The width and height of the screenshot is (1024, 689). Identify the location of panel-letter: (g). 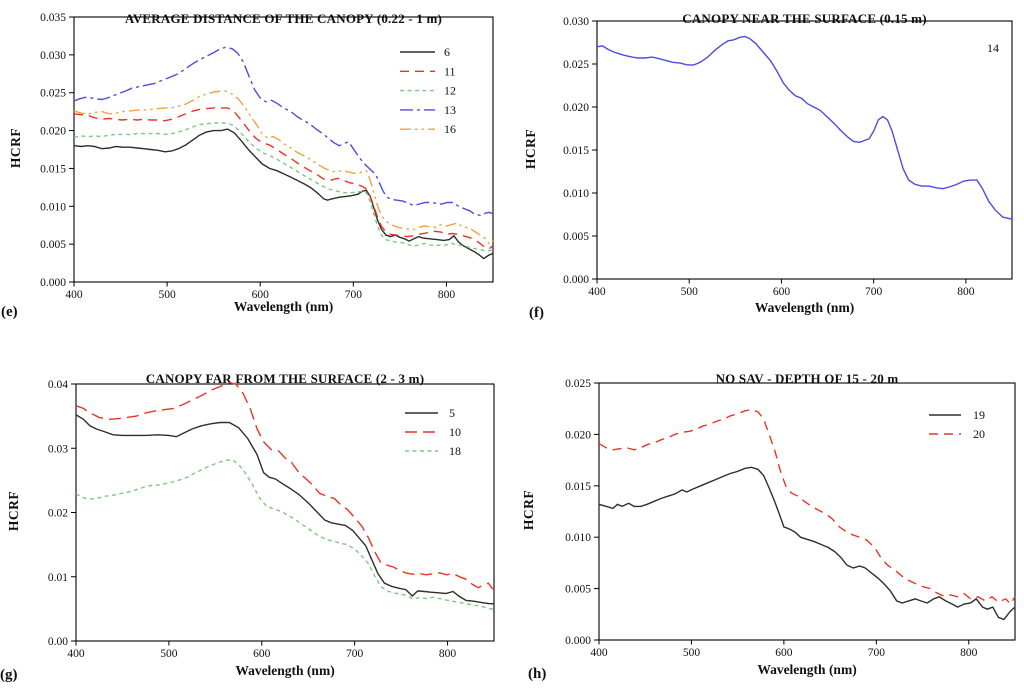
(9, 675).